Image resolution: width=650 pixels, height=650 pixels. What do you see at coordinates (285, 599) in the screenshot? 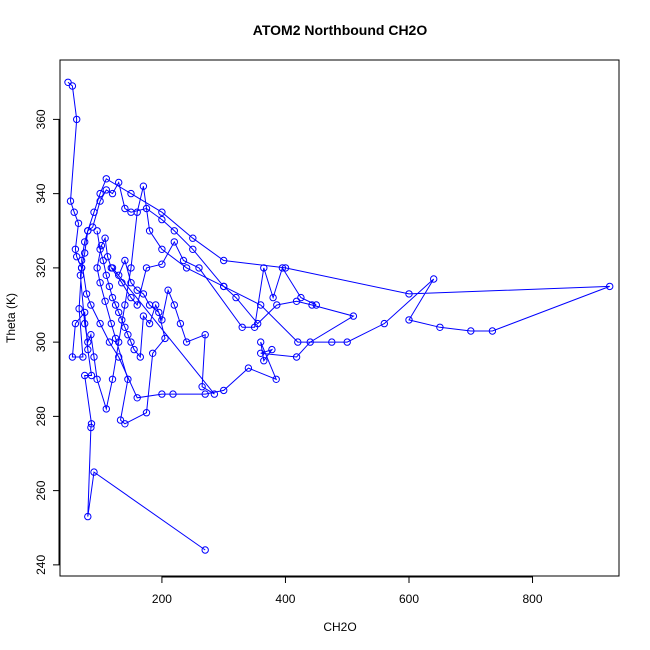
I see `x-tick-label: 400` at bounding box center [285, 599].